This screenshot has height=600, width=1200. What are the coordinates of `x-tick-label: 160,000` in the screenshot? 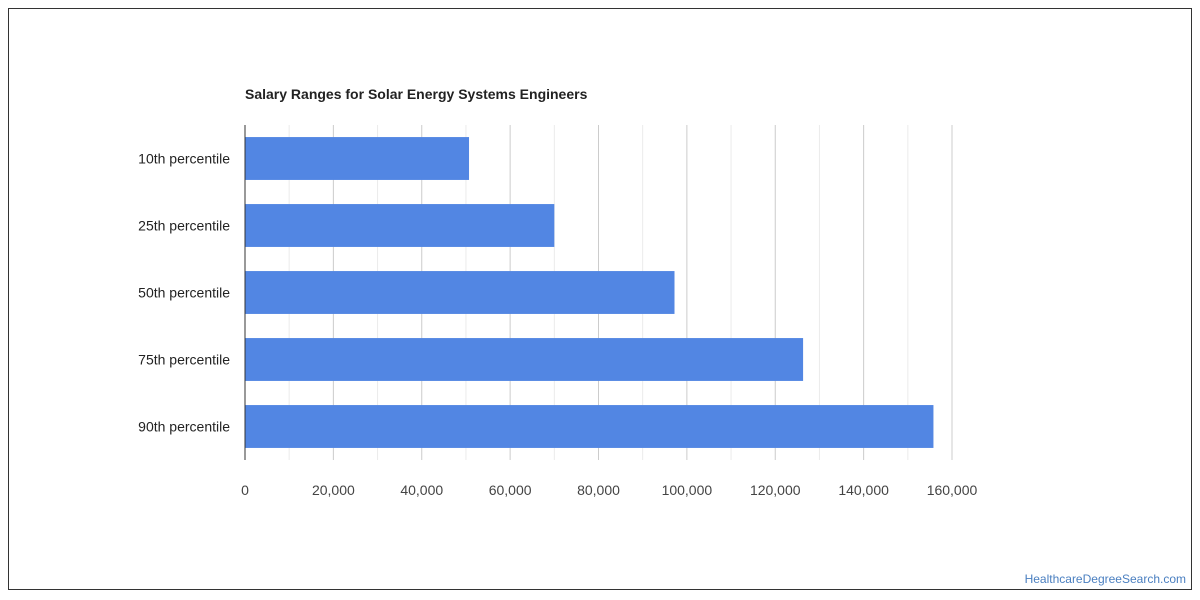 It's located at (952, 490).